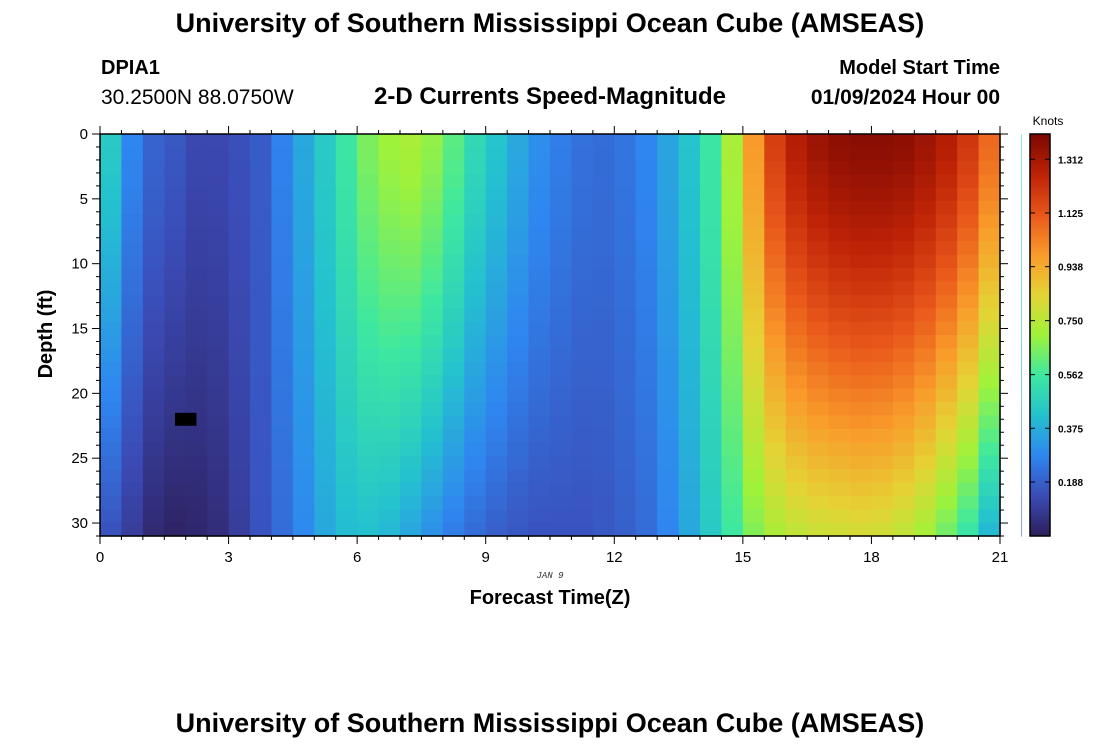 The image size is (1100, 750). What do you see at coordinates (1070, 268) in the screenshot?
I see `colorbar-tick-label: 0.938` at bounding box center [1070, 268].